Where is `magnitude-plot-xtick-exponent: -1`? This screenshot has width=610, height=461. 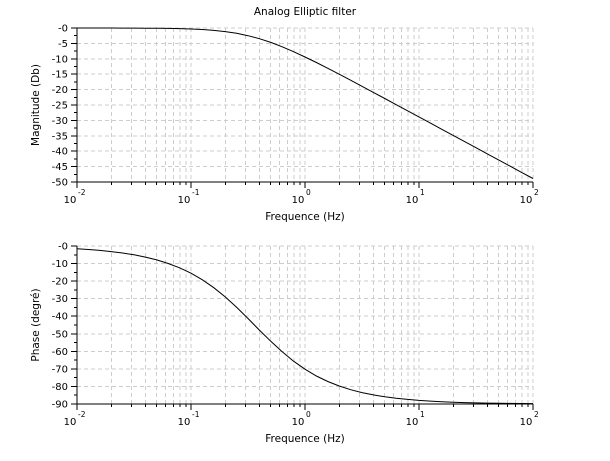 magnitude-plot-xtick-exponent: -1 is located at coordinates (196, 192).